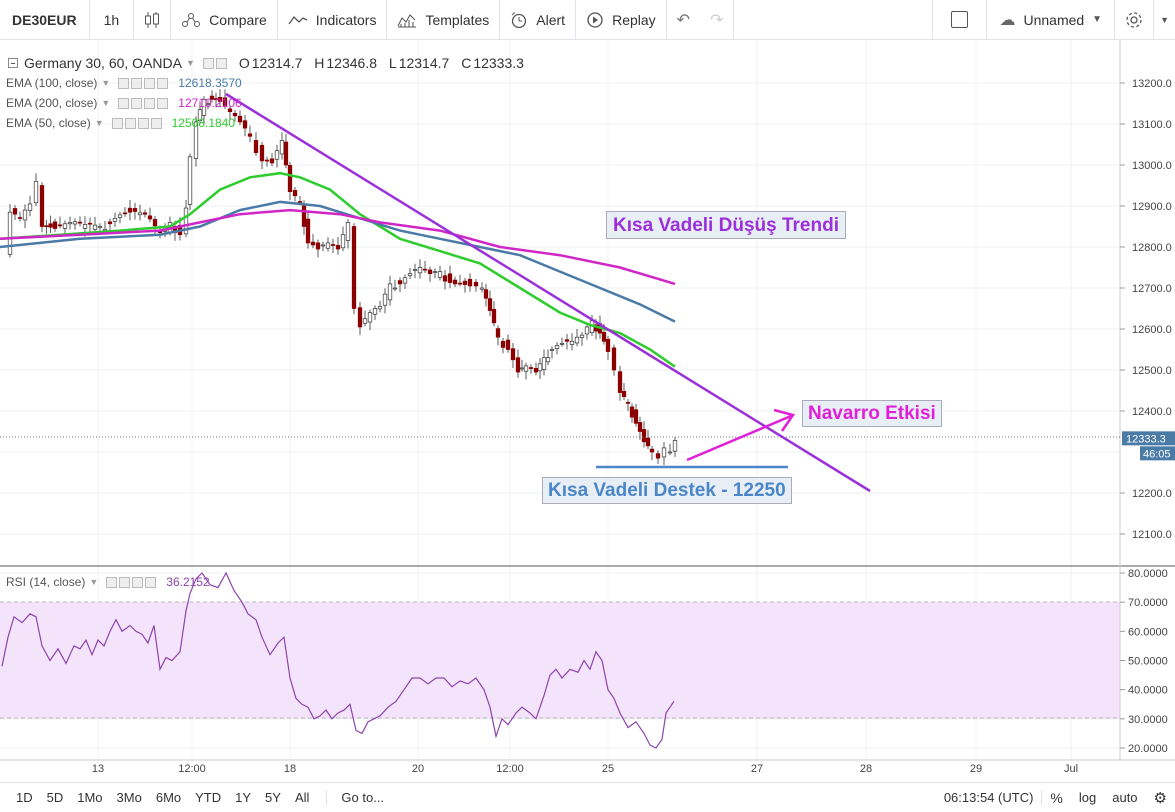 This screenshot has height=812, width=1175. What do you see at coordinates (214, 63) in the screenshot?
I see `legend-controls` at bounding box center [214, 63].